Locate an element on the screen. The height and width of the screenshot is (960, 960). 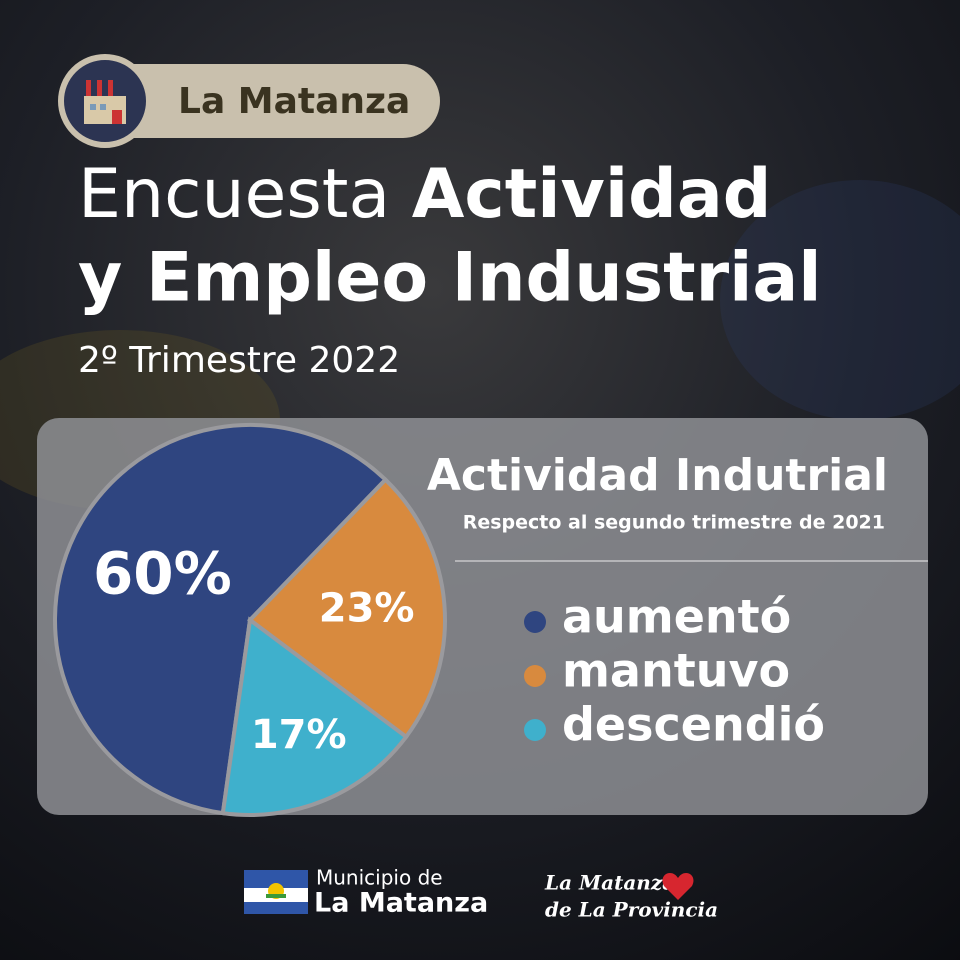
period: 2º Trimestre 2022 is located at coordinates (239, 360).